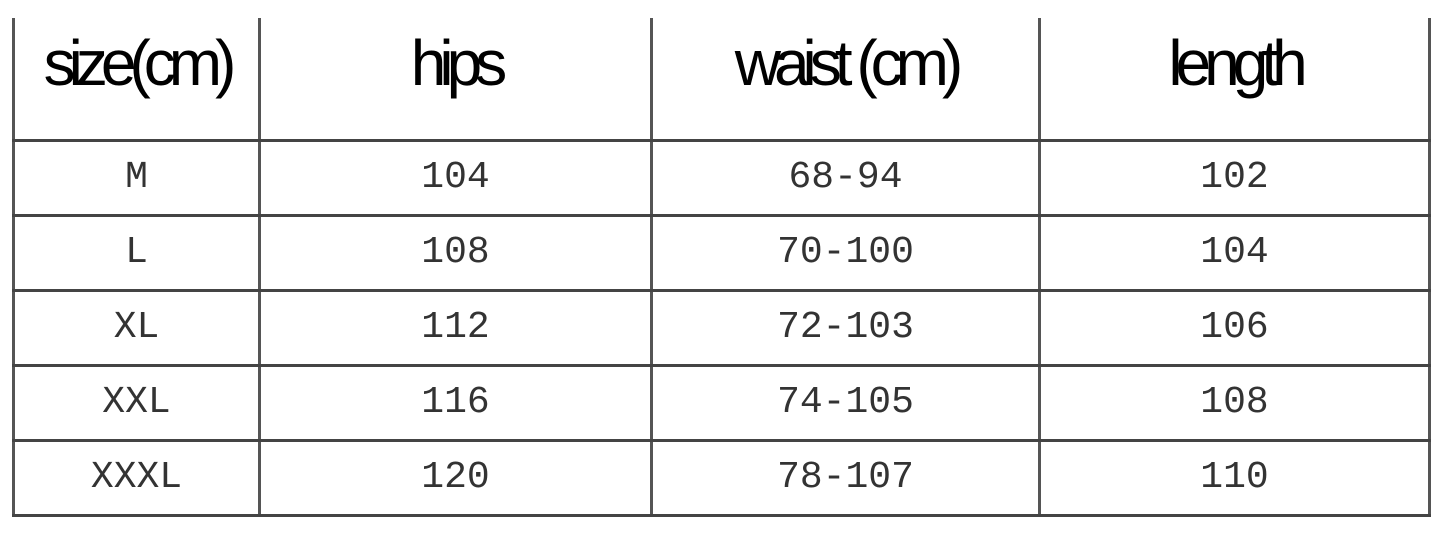  I want to click on cell-hips: 108, so click(455, 253).